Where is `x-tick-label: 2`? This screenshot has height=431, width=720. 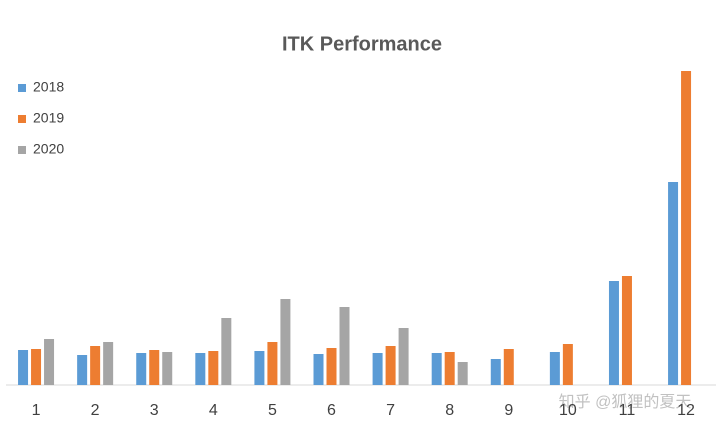
x-tick-label: 2 is located at coordinates (95, 410).